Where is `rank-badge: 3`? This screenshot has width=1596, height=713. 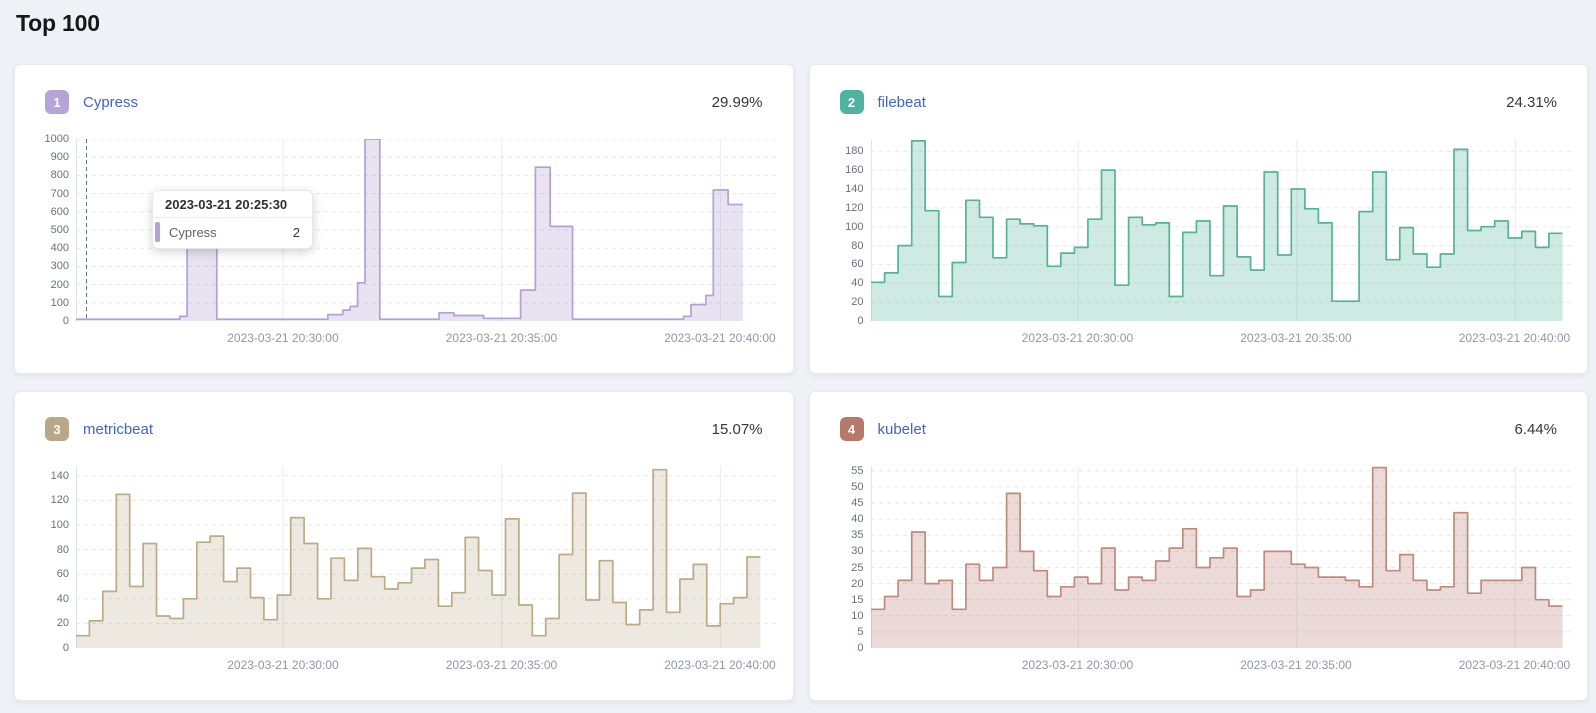 rank-badge: 3 is located at coordinates (57, 429).